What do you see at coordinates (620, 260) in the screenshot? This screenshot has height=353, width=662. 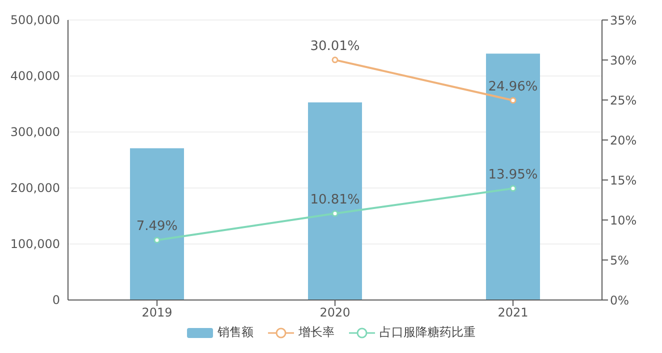 I see `y2-tick-label: 5%` at bounding box center [620, 260].